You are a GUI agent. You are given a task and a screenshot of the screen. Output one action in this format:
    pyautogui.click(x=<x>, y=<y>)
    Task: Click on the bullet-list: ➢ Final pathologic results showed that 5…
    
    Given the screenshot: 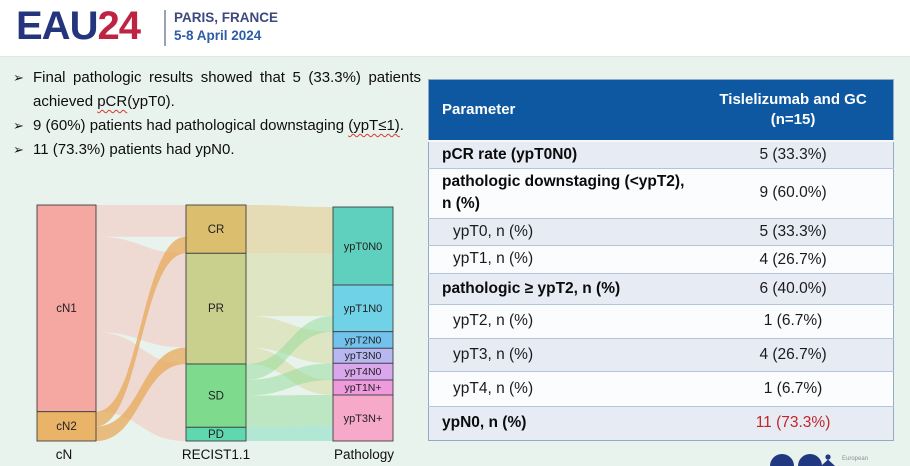 What is the action you would take?
    pyautogui.click(x=217, y=114)
    